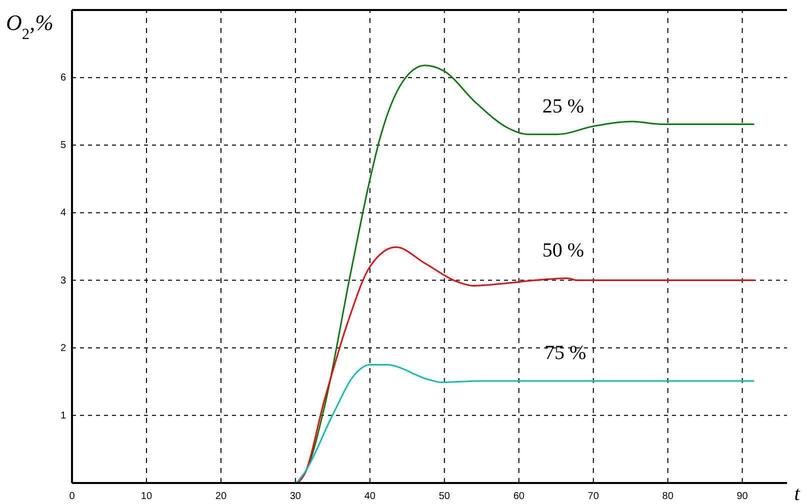 The image size is (807, 504). I want to click on y-tick-label: 1, so click(63, 416).